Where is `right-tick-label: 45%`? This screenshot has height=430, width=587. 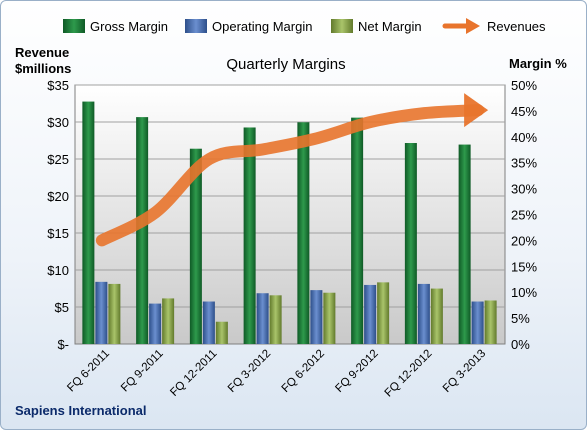 right-tick-label: 45% is located at coordinates (524, 111).